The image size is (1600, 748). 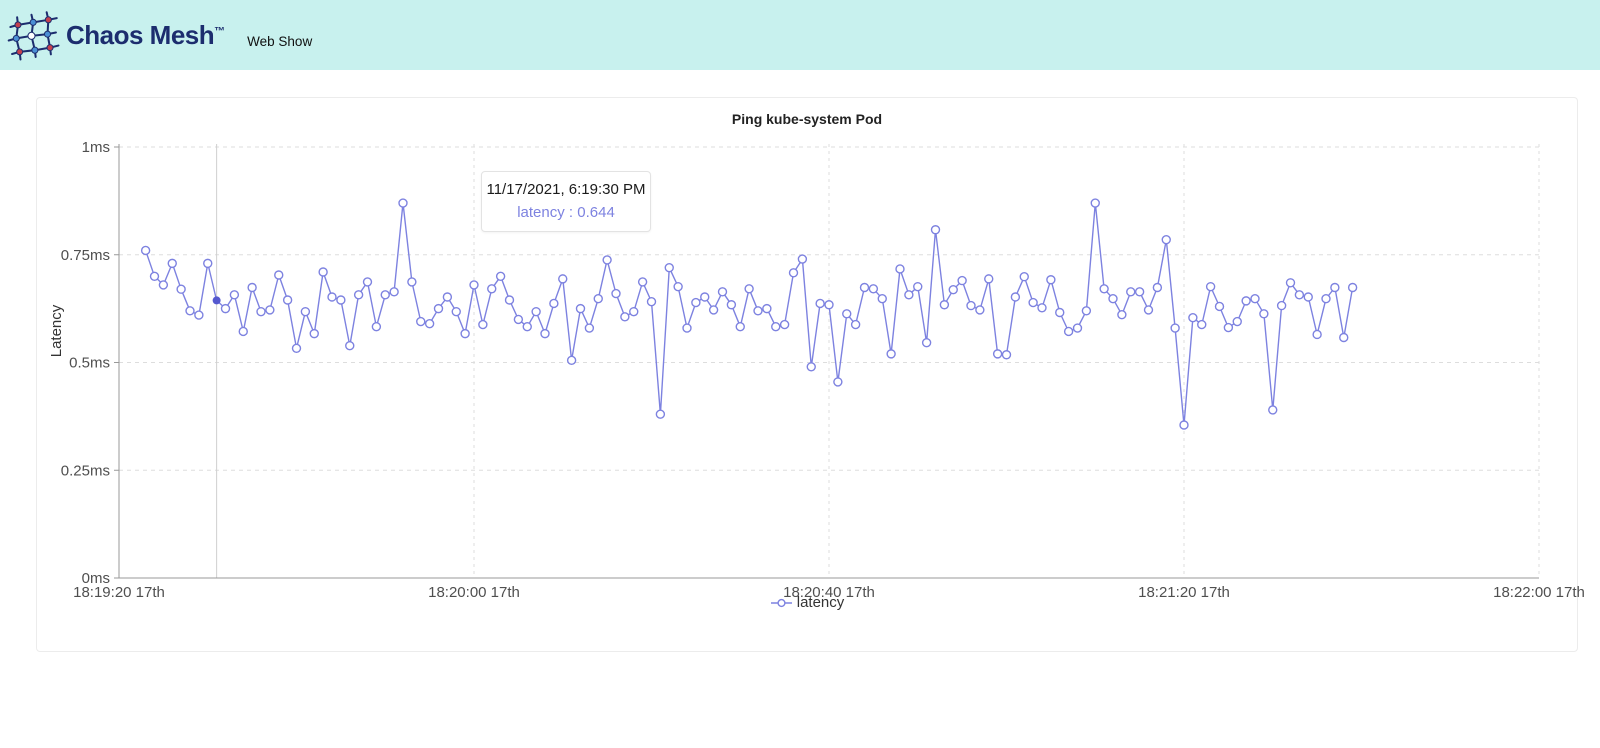 I want to click on hovered-data-point, so click(x=216, y=300).